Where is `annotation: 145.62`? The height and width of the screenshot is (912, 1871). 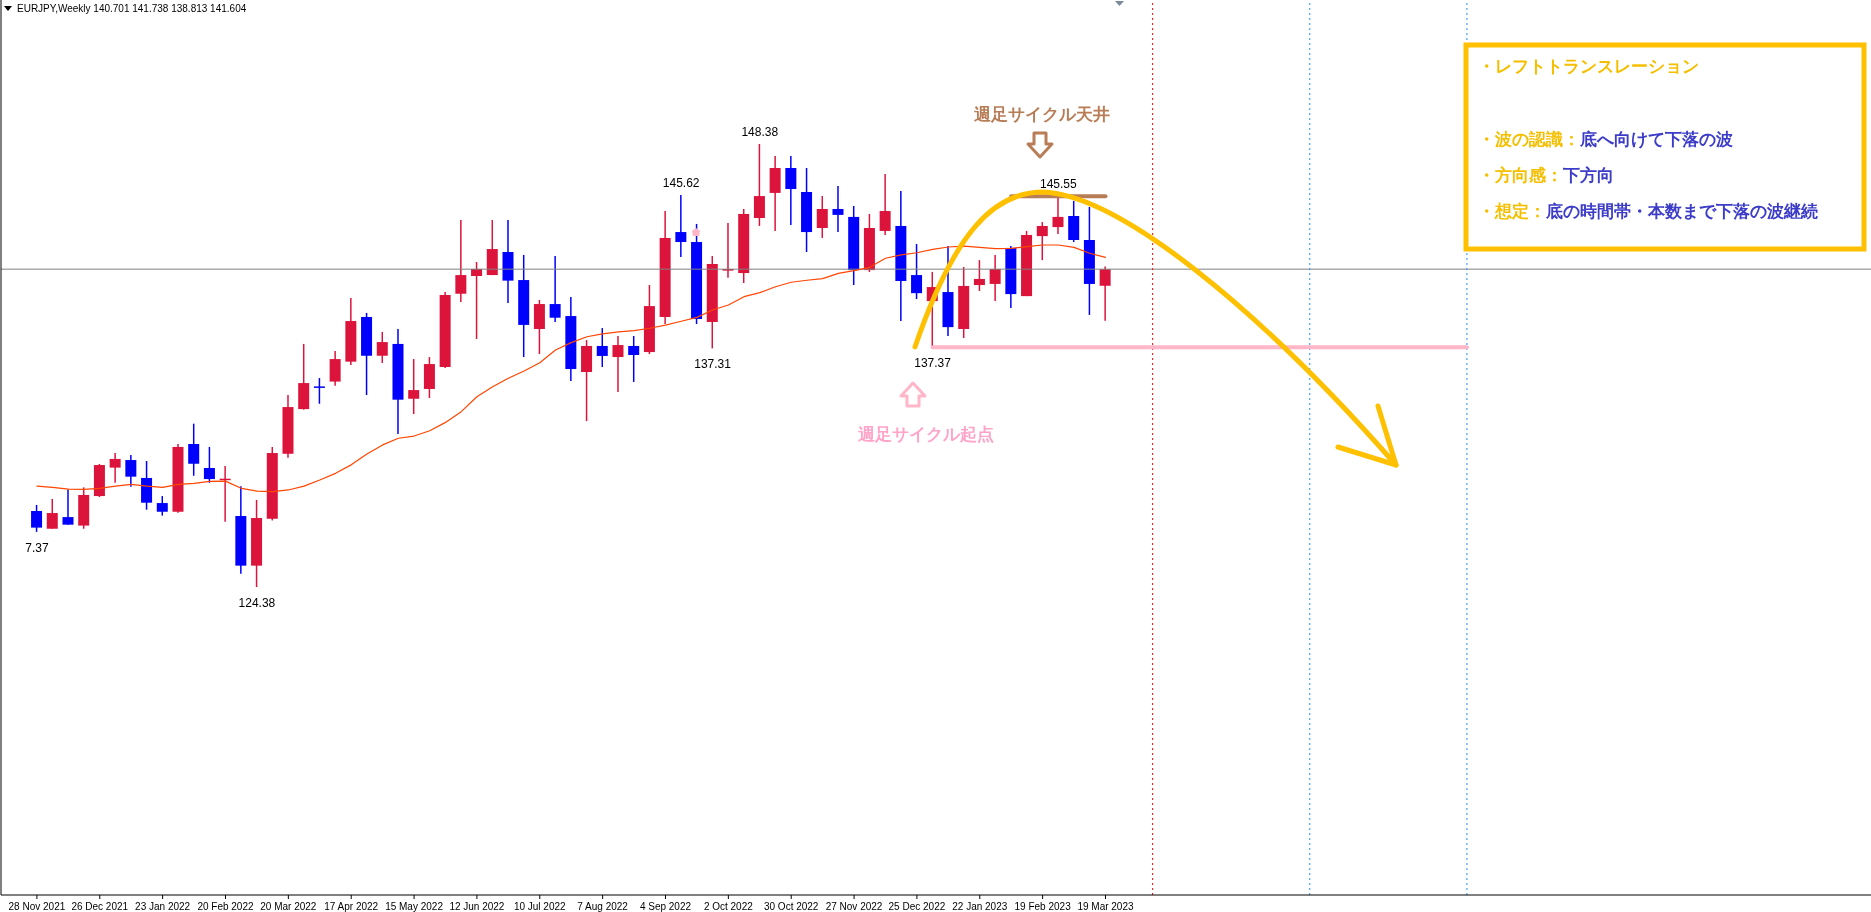 annotation: 145.62 is located at coordinates (681, 182).